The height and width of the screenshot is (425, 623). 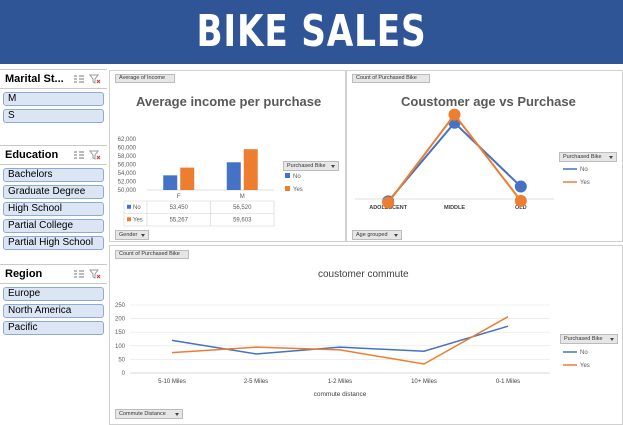 What do you see at coordinates (53, 328) in the screenshot?
I see `slicer-item: Pacific` at bounding box center [53, 328].